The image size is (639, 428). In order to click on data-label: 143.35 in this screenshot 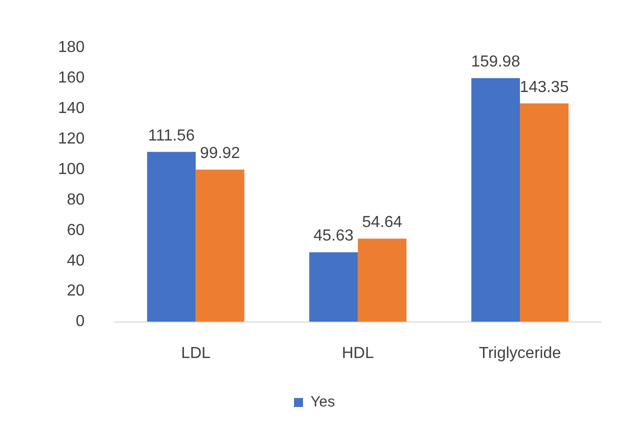, I will do `click(544, 87)`.